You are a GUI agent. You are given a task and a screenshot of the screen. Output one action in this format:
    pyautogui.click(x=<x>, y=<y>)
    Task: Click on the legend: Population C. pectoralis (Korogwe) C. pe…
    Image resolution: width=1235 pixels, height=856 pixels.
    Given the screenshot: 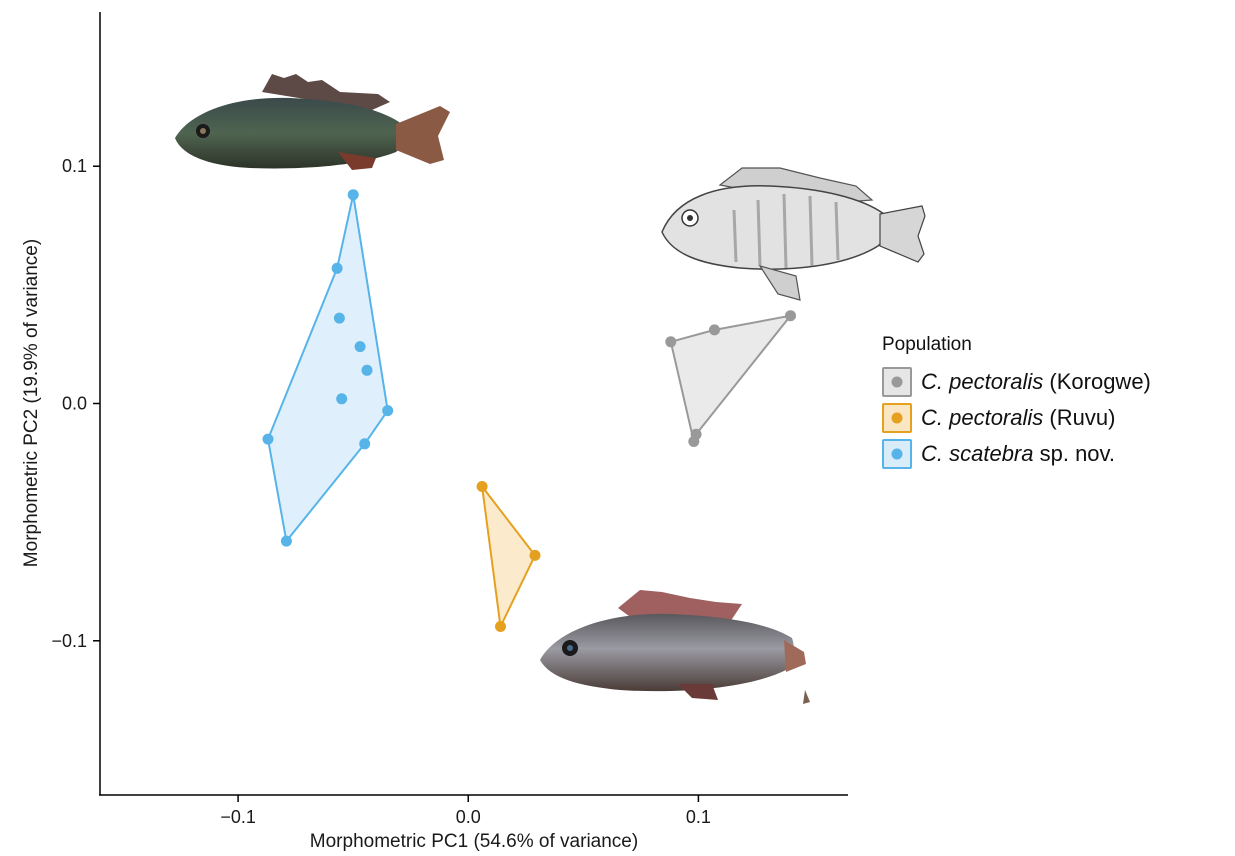 What is the action you would take?
    pyautogui.click(x=1016, y=403)
    